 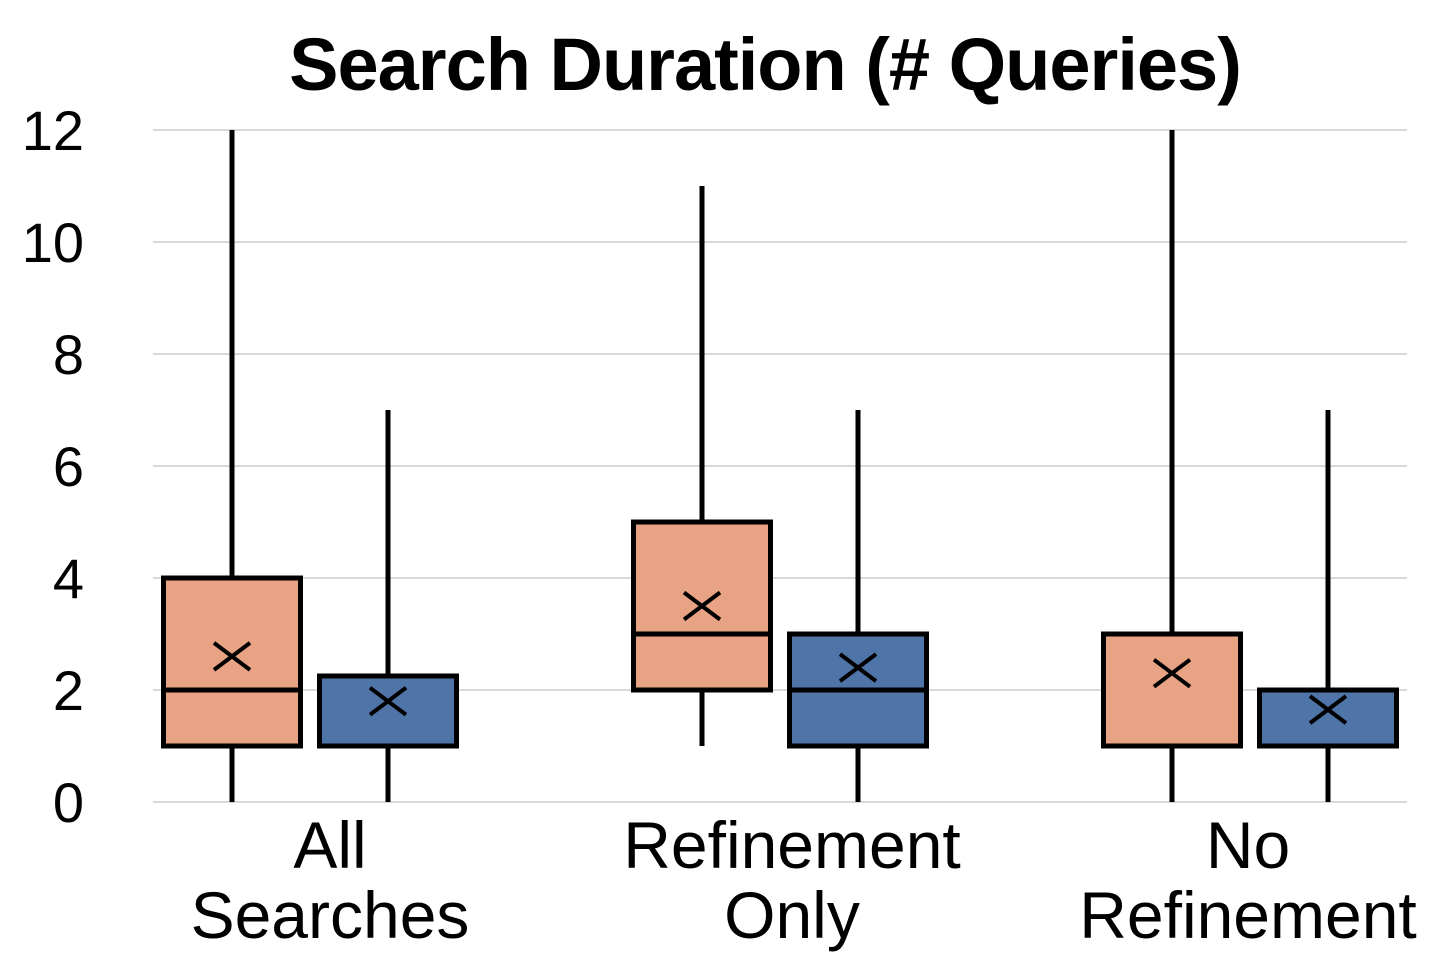 I want to click on y-tick-label: 4, so click(x=68, y=578).